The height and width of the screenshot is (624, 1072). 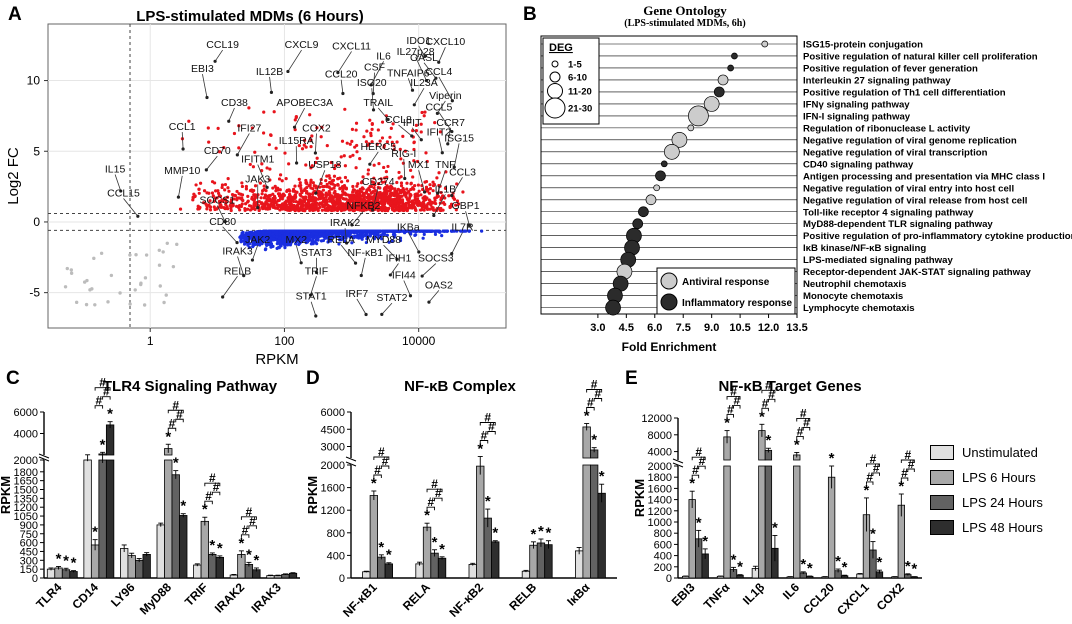 What do you see at coordinates (436, 259) in the screenshot?
I see `gene-label: SOCS3` at bounding box center [436, 259].